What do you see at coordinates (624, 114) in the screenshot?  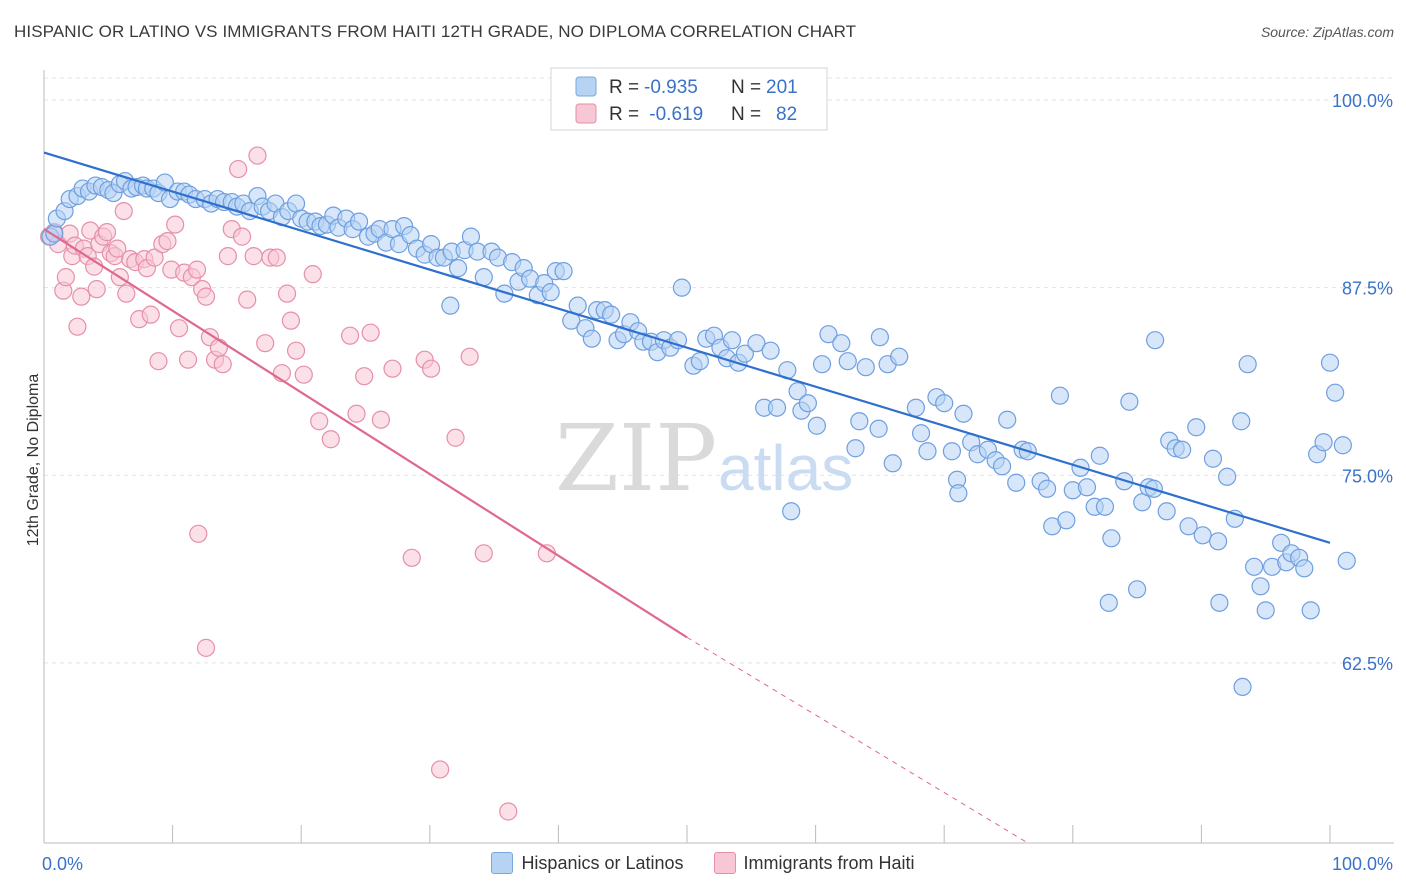 I see `legend-r-label-2: R =` at bounding box center [624, 114].